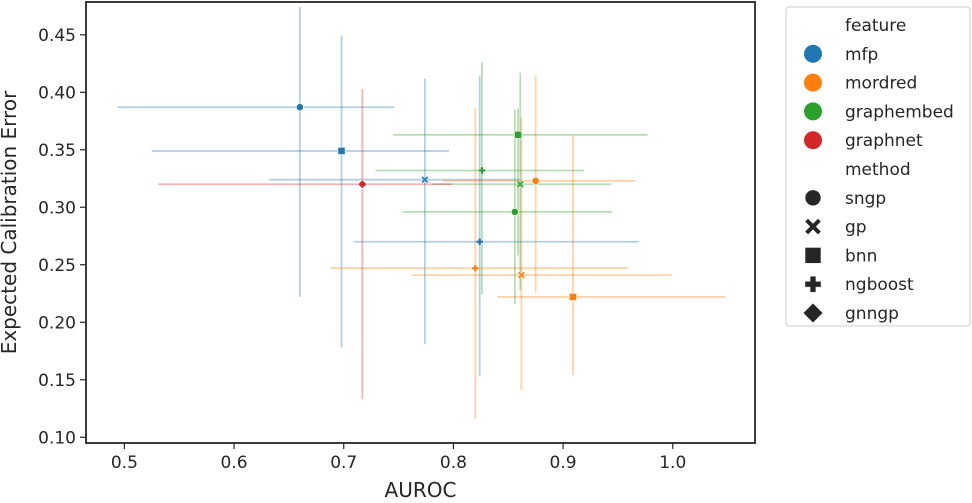  What do you see at coordinates (872, 314) in the screenshot?
I see `legend-label-gnngp: gnngp` at bounding box center [872, 314].